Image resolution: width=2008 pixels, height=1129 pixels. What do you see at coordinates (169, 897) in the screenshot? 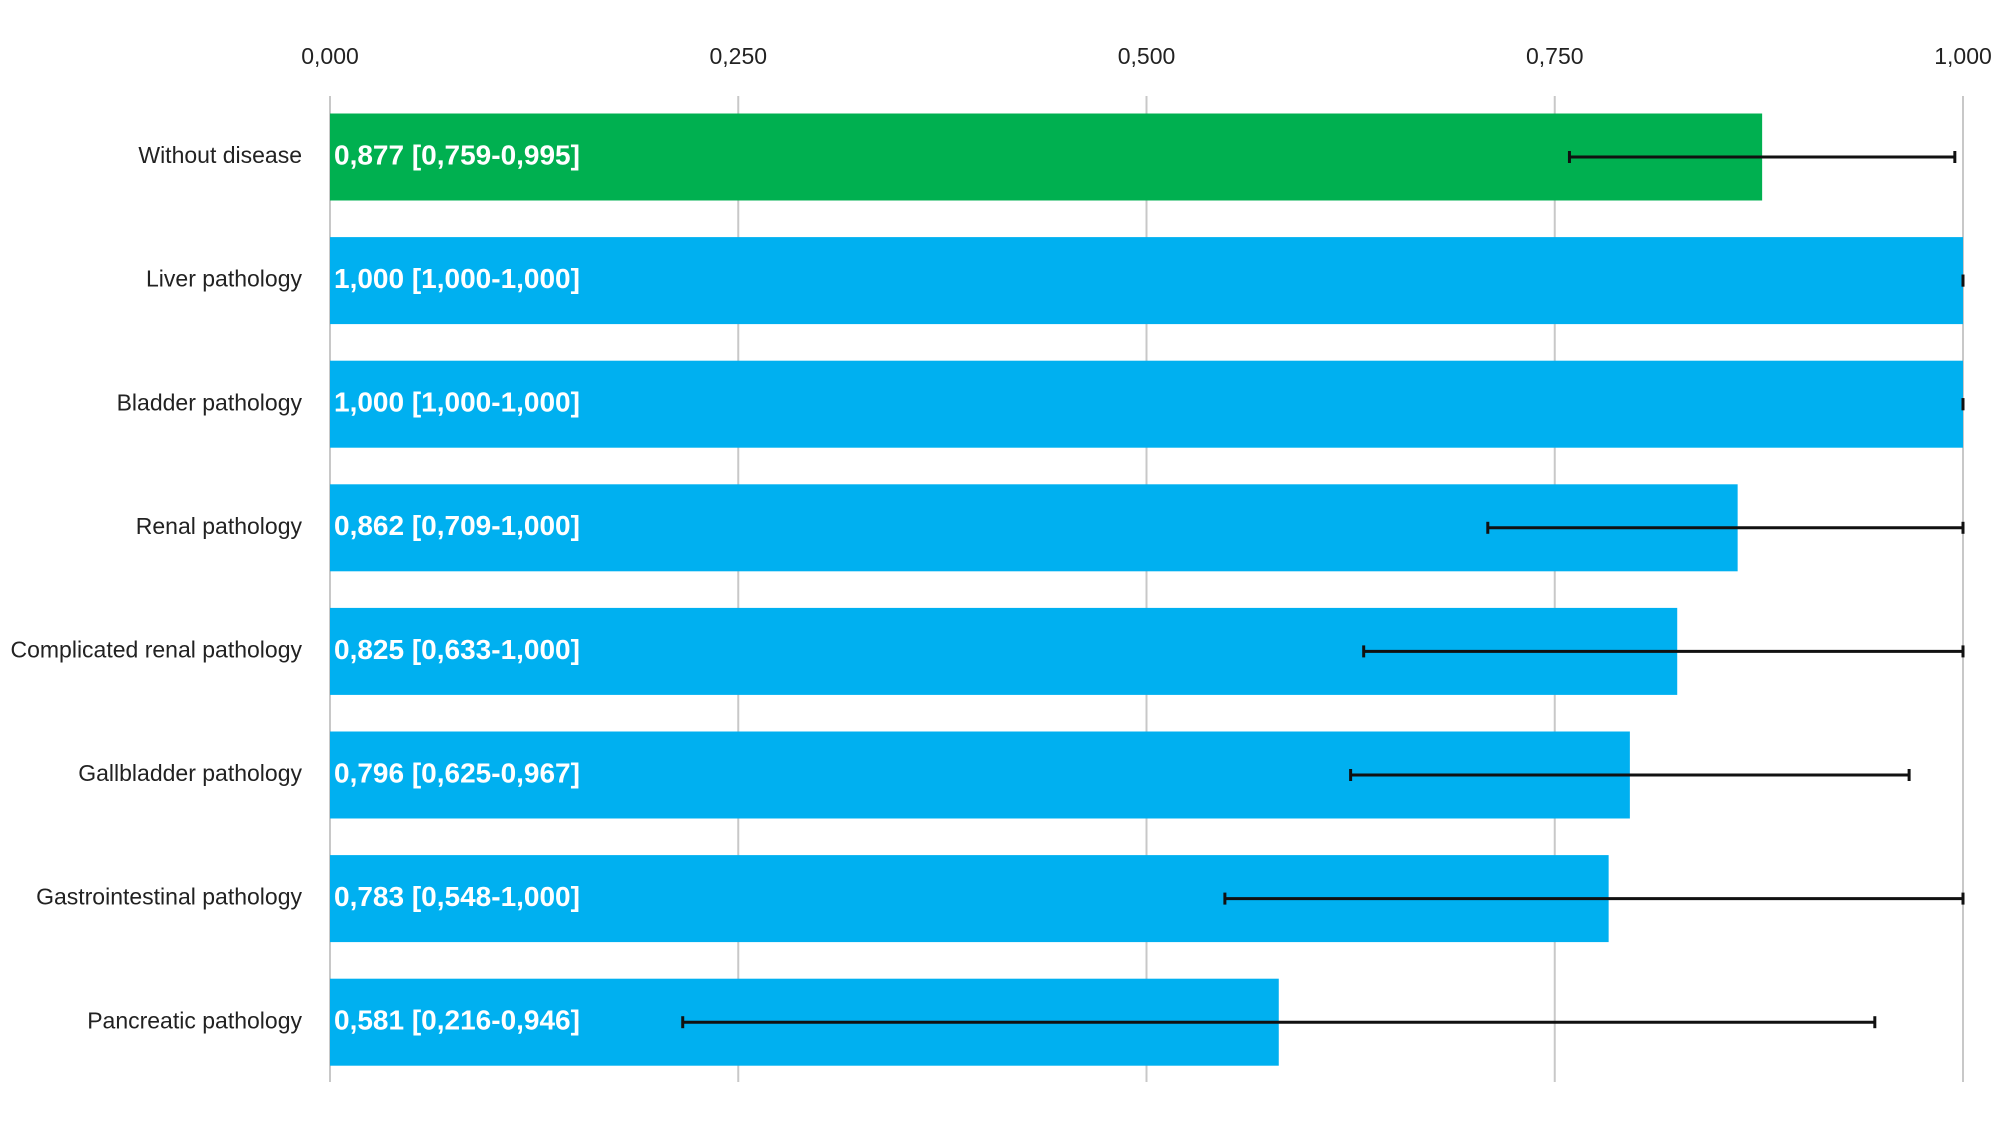
I see `category-label: Gastrointestinal pathology` at bounding box center [169, 897].